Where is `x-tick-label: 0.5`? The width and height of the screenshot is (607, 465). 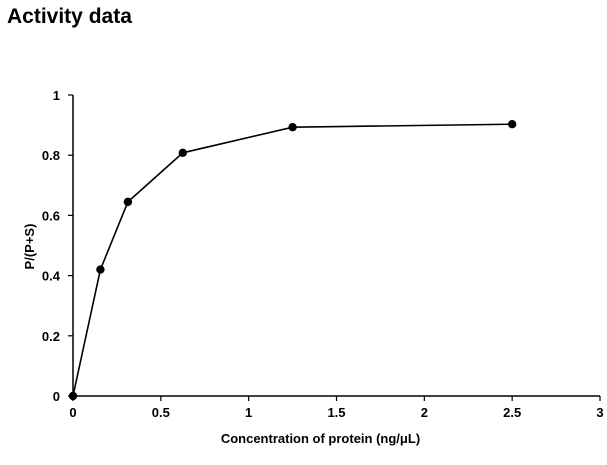
x-tick-label: 0.5 is located at coordinates (161, 412).